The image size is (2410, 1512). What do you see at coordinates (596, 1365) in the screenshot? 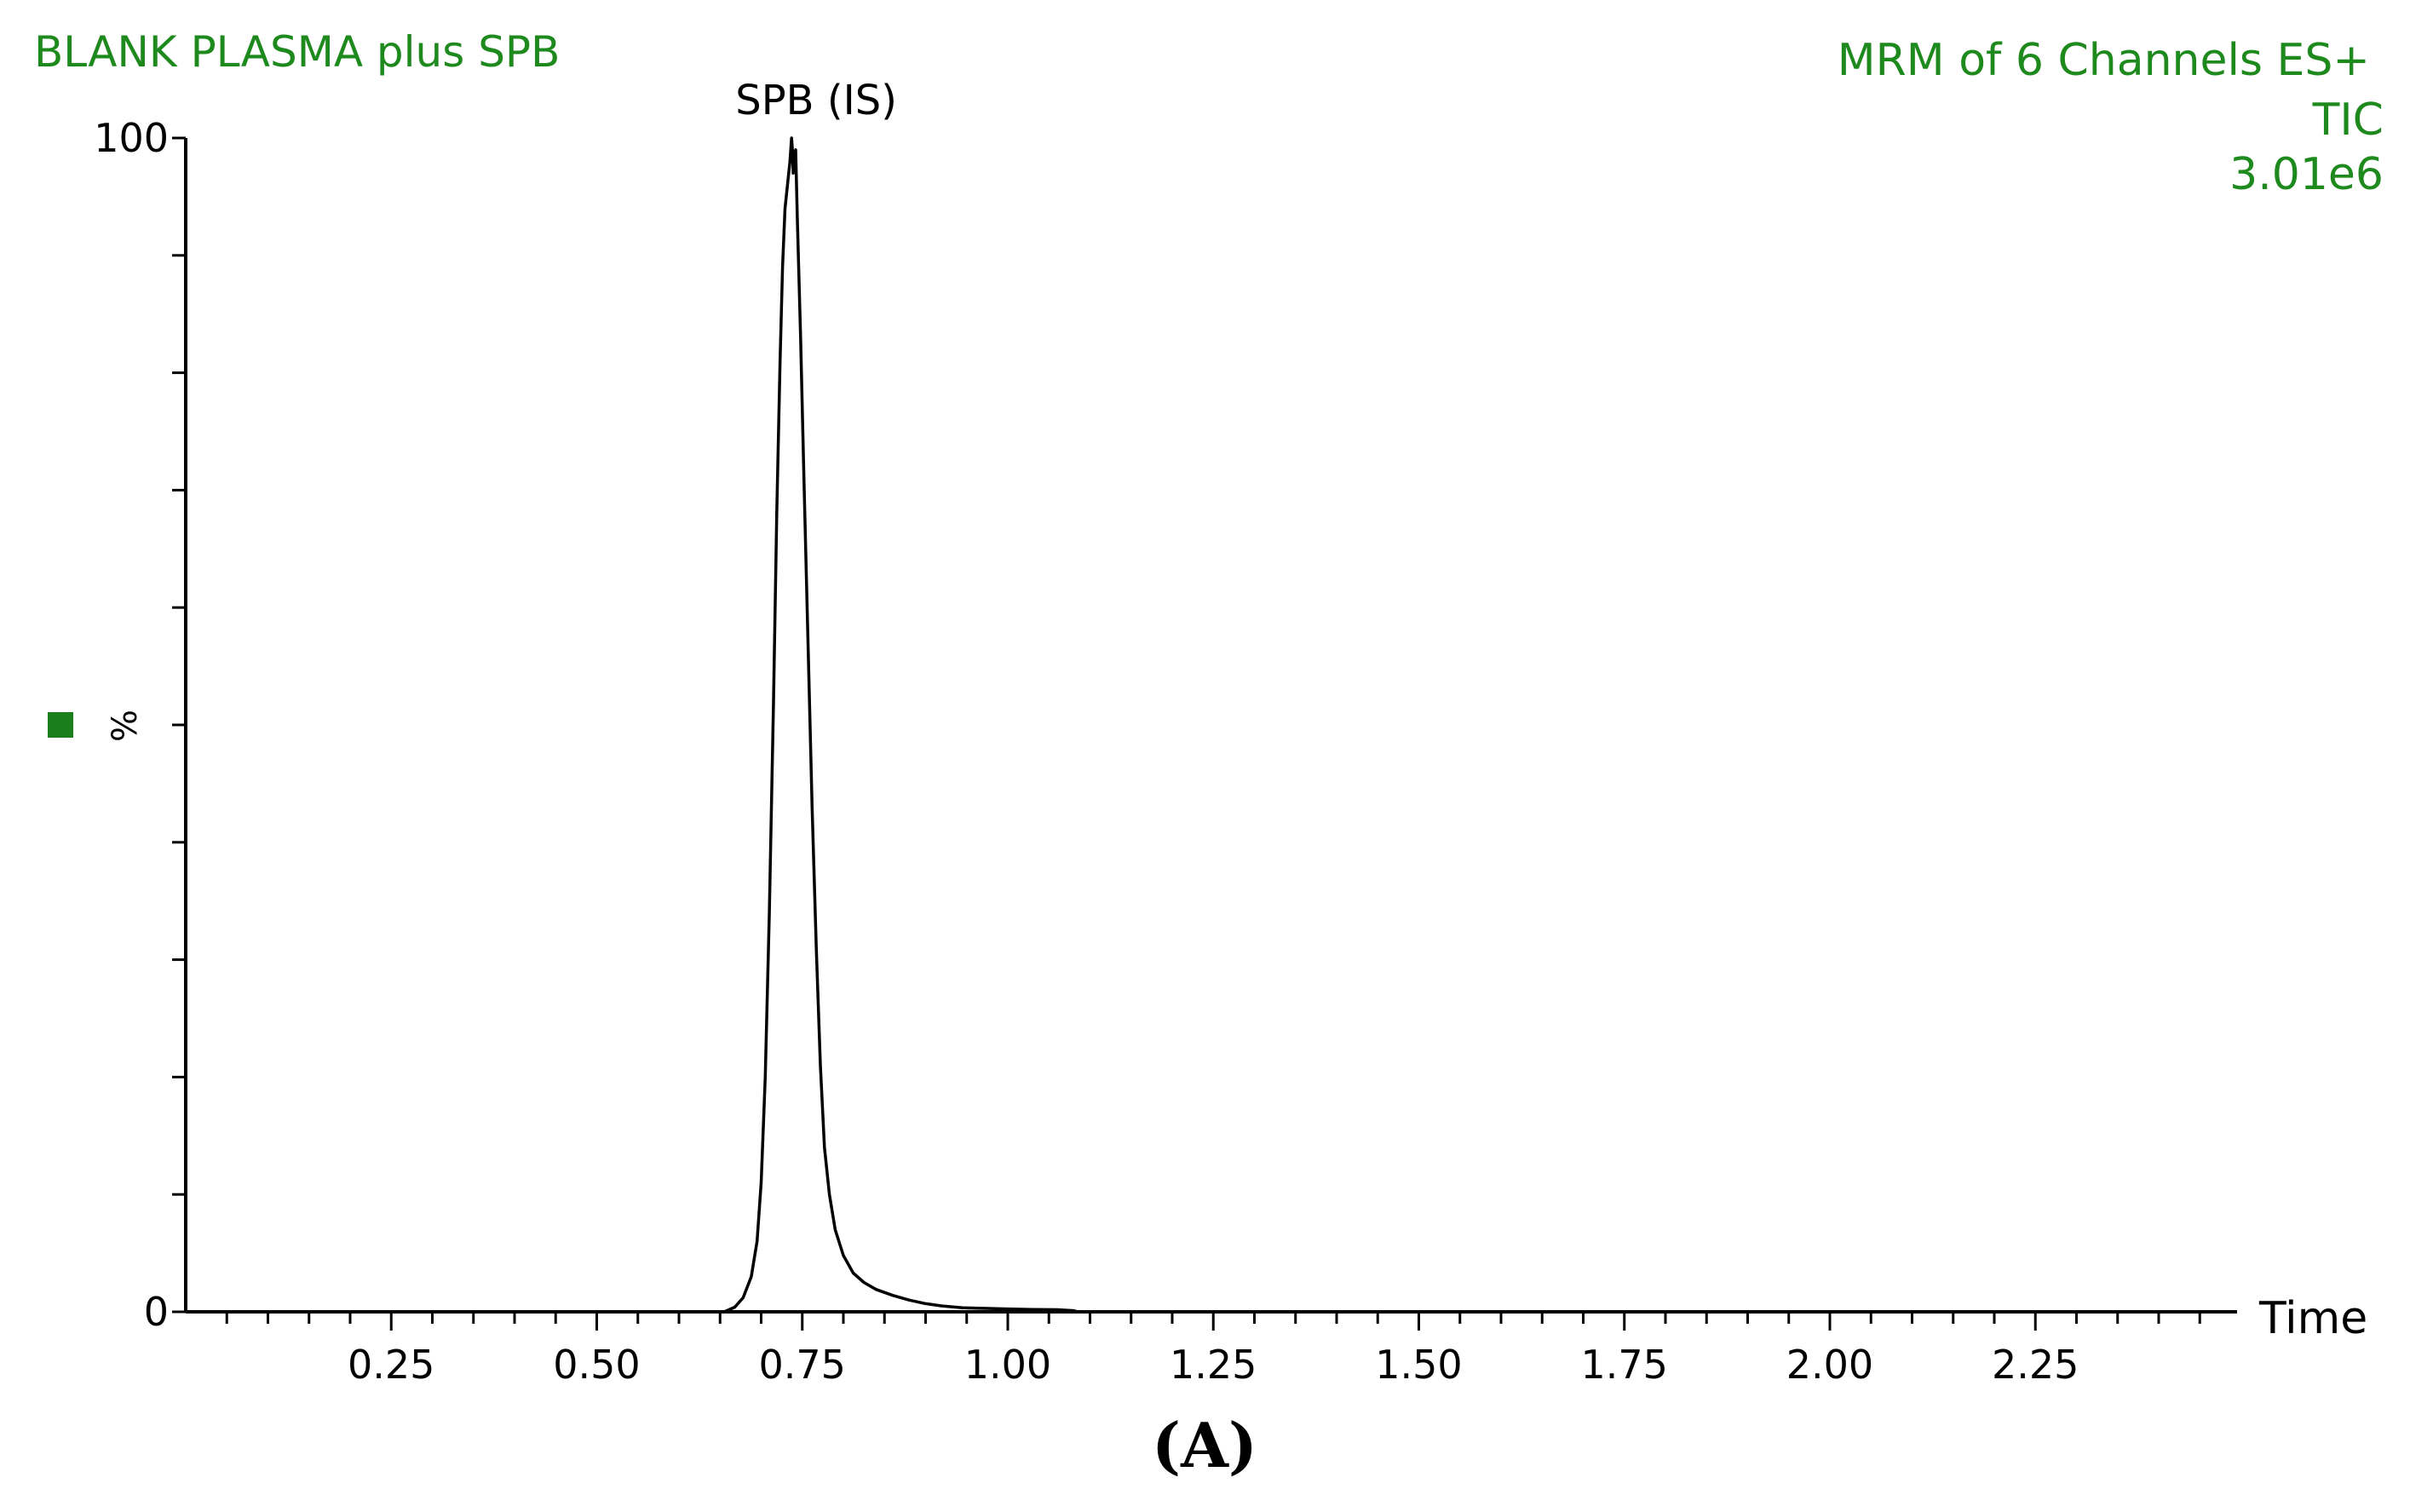
I see `x-tick-label: 0.50` at bounding box center [596, 1365].